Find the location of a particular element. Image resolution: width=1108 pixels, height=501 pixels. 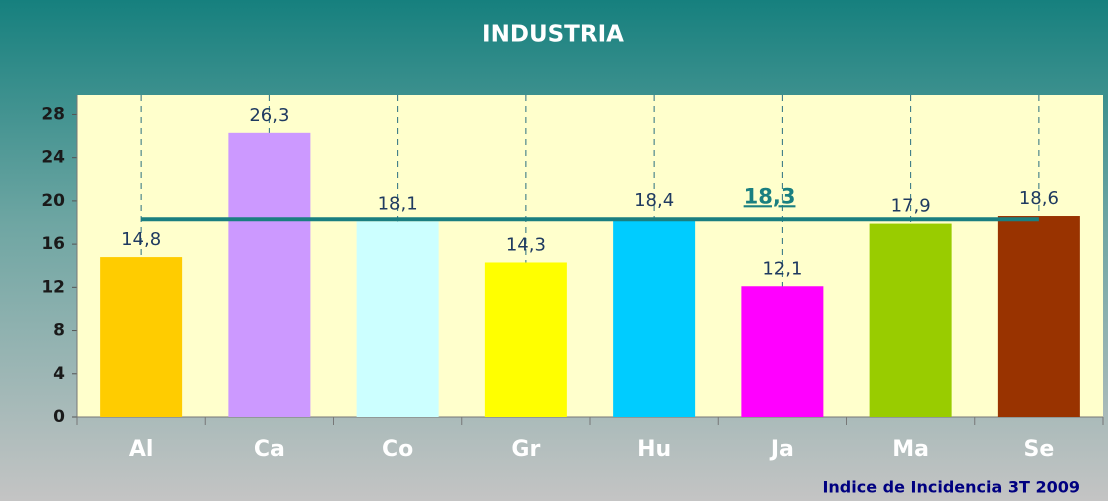

x-tick-label: Ma is located at coordinates (910, 449).